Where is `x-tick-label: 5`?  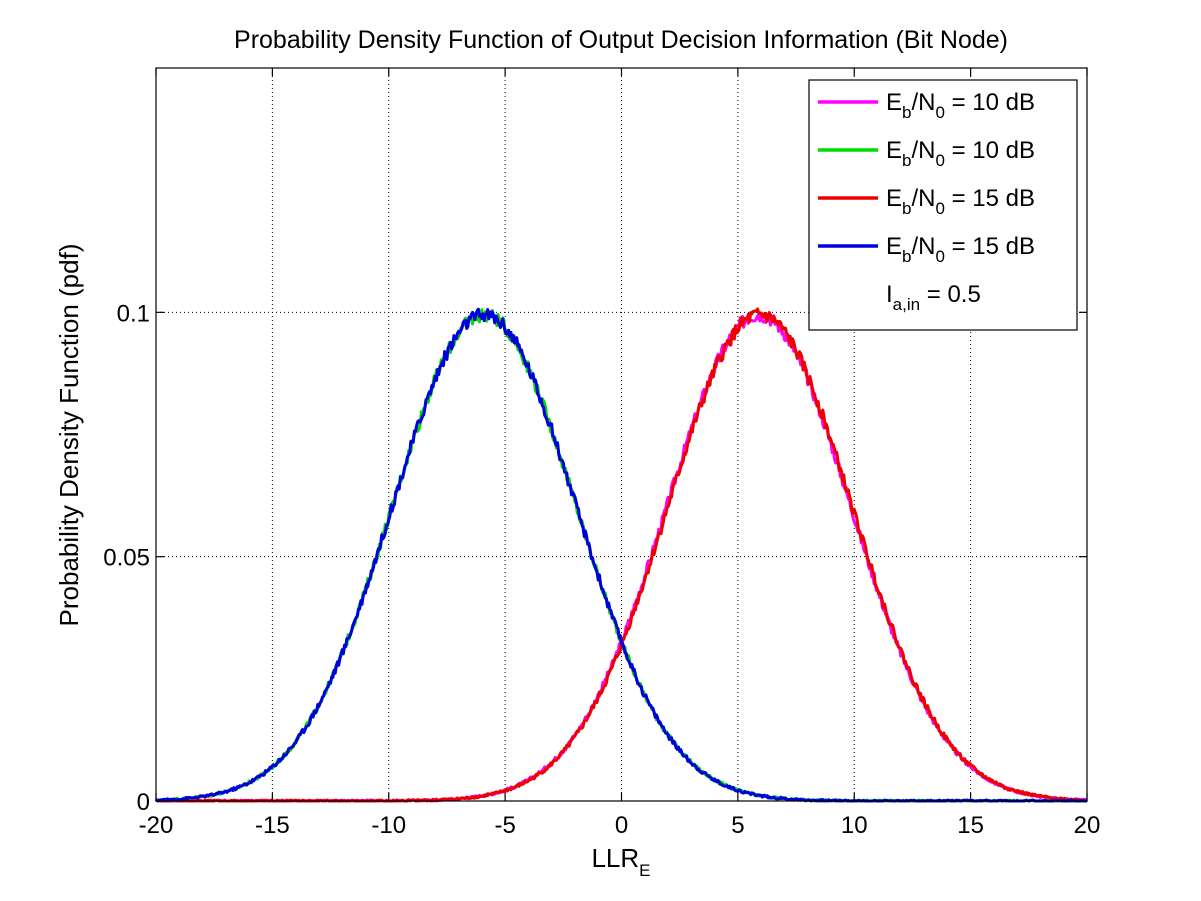
x-tick-label: 5 is located at coordinates (737, 825).